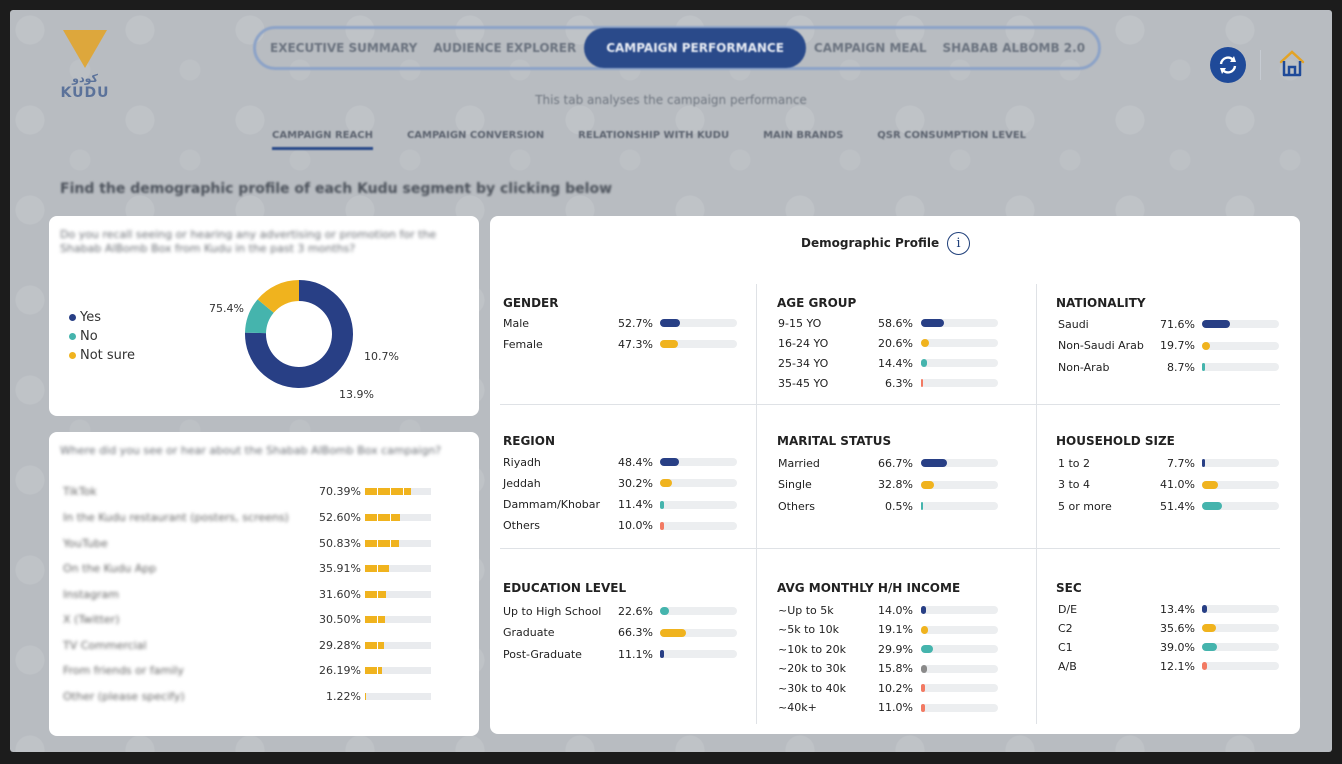  I want to click on tab-campaign-performance: CAMPAIGN PERFORMANCE, so click(695, 48).